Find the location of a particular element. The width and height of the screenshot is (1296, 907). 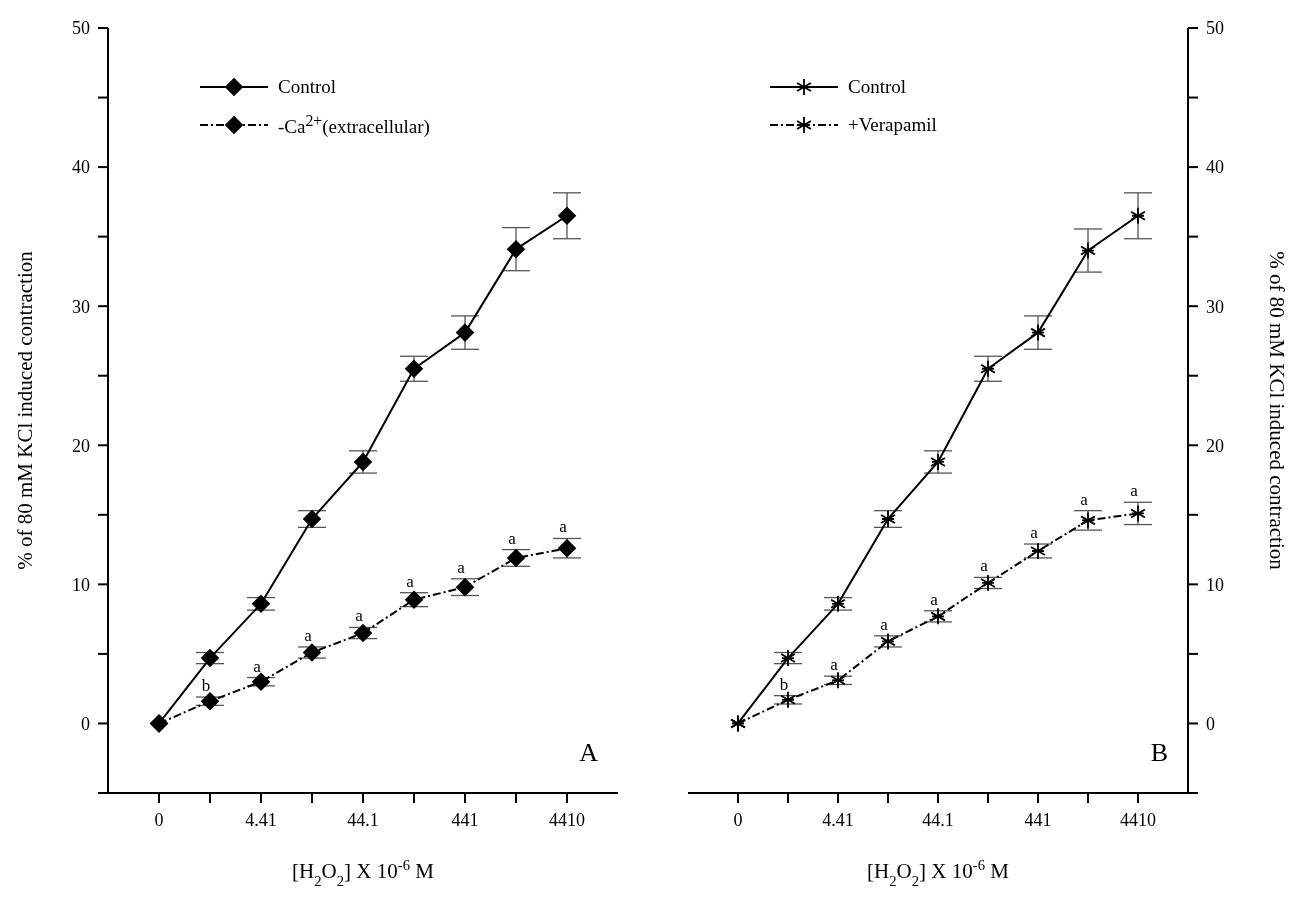

legend-label: -Ca$^{2+}$(extracellular) is located at coordinates (354, 125).